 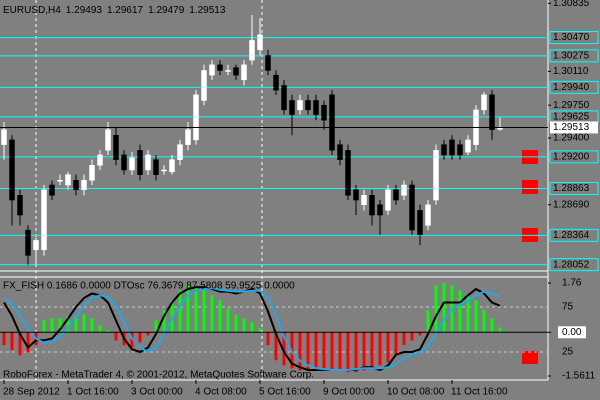 What do you see at coordinates (568, 307) in the screenshot?
I see `y2-tick-label: 75` at bounding box center [568, 307].